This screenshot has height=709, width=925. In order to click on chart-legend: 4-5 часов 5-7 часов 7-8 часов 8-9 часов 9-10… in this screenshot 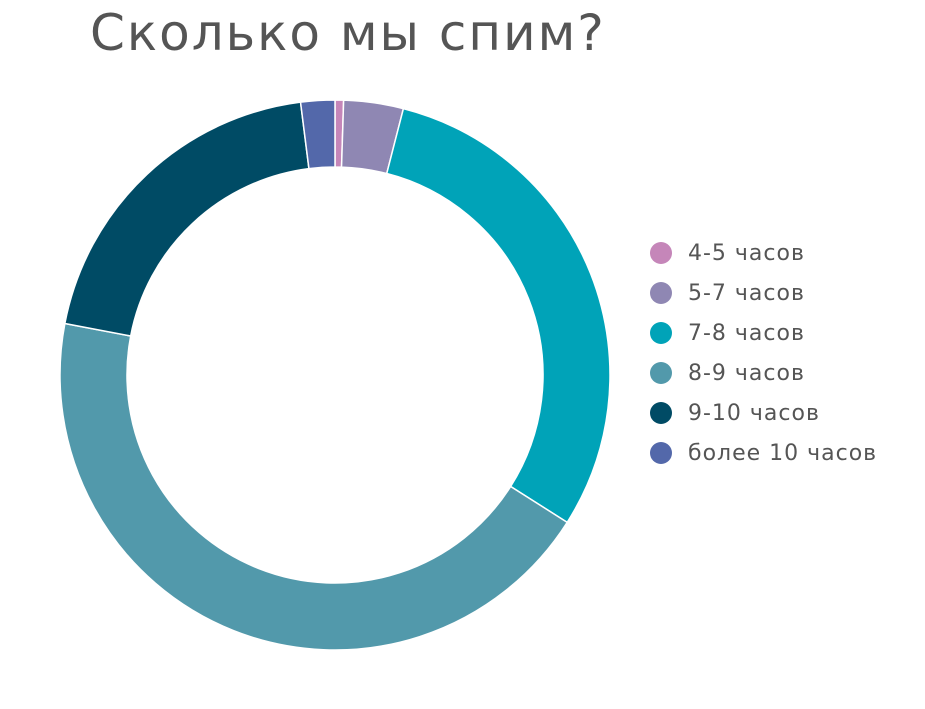, I will do `click(785, 353)`.